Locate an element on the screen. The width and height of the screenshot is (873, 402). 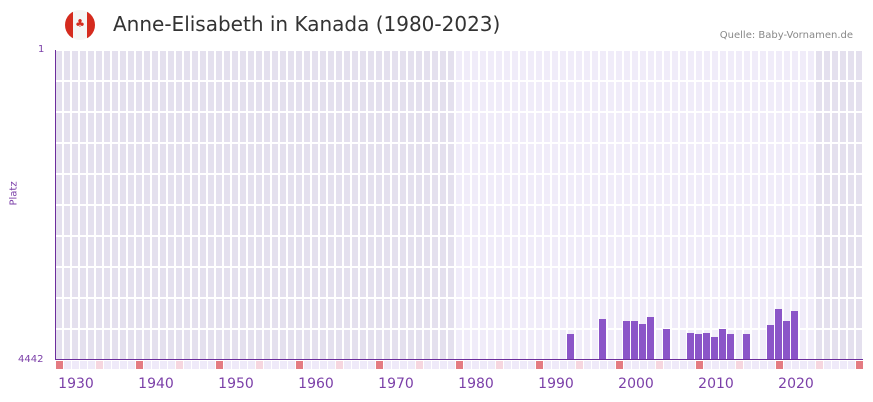
y-tick-top: 1 is located at coordinates (41, 49).